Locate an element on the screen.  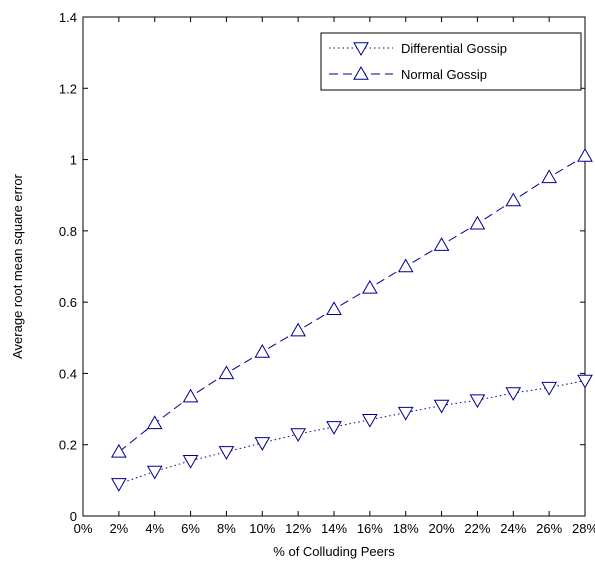
x-tick-label: 18% is located at coordinates (406, 528).